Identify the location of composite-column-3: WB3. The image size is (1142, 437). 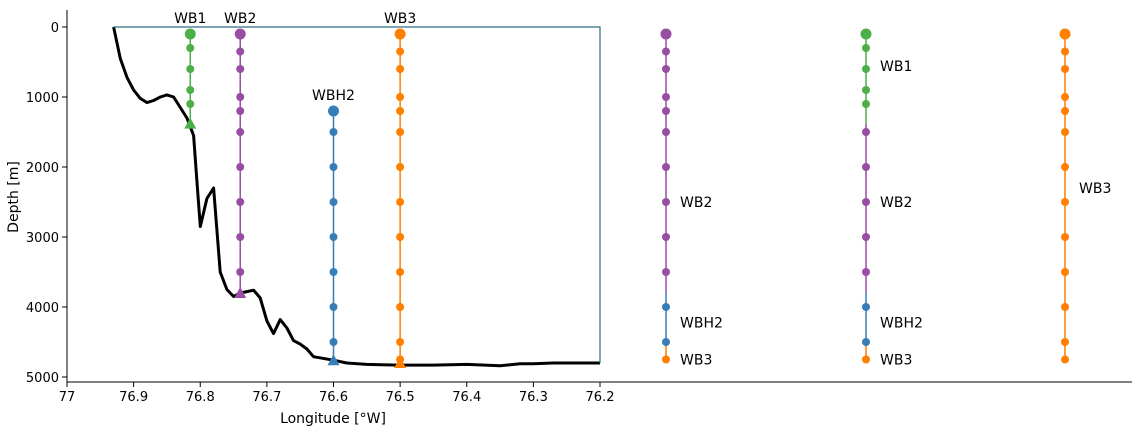
(1085, 196).